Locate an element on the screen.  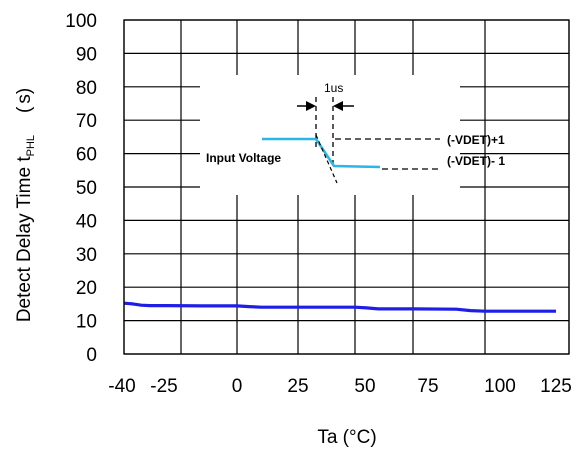
y-tick-label-0: 0 is located at coordinates (91, 355).